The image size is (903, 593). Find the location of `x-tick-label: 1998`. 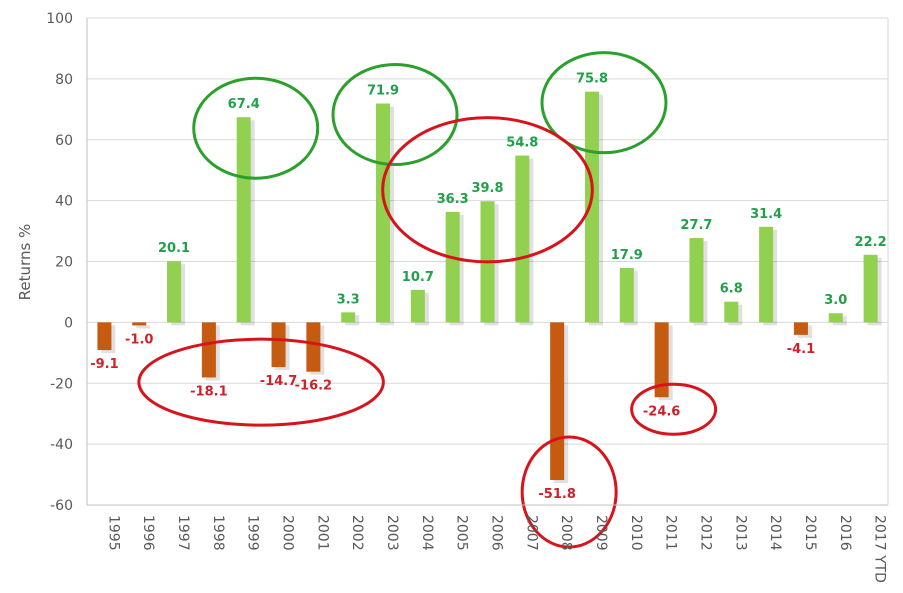

x-tick-label: 1998 is located at coordinates (218, 533).